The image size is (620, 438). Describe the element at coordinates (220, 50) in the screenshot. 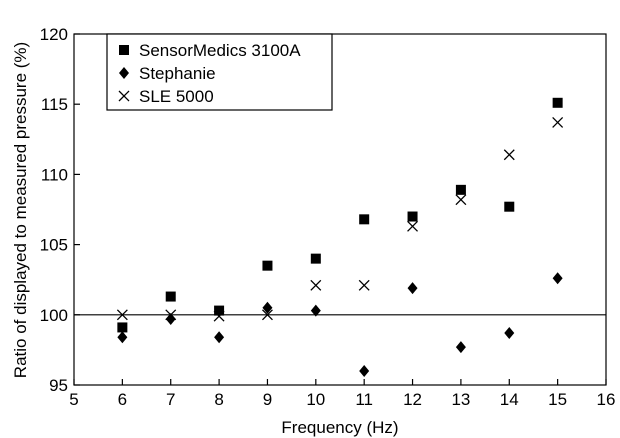

I see `legend-label-0: SensorMedics 3100A` at that location.